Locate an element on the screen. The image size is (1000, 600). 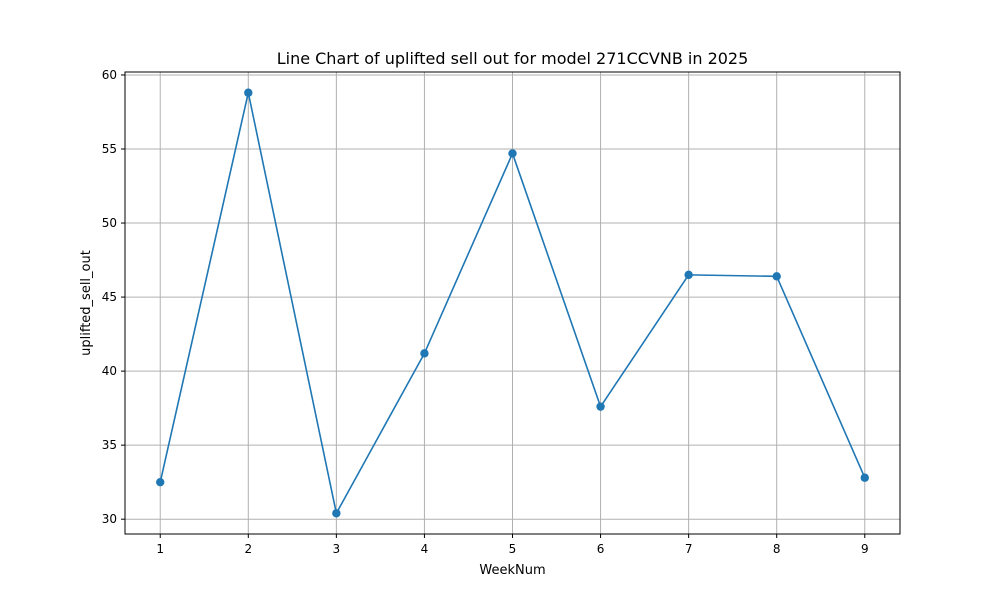
x-tick-label: 1 is located at coordinates (160, 549).